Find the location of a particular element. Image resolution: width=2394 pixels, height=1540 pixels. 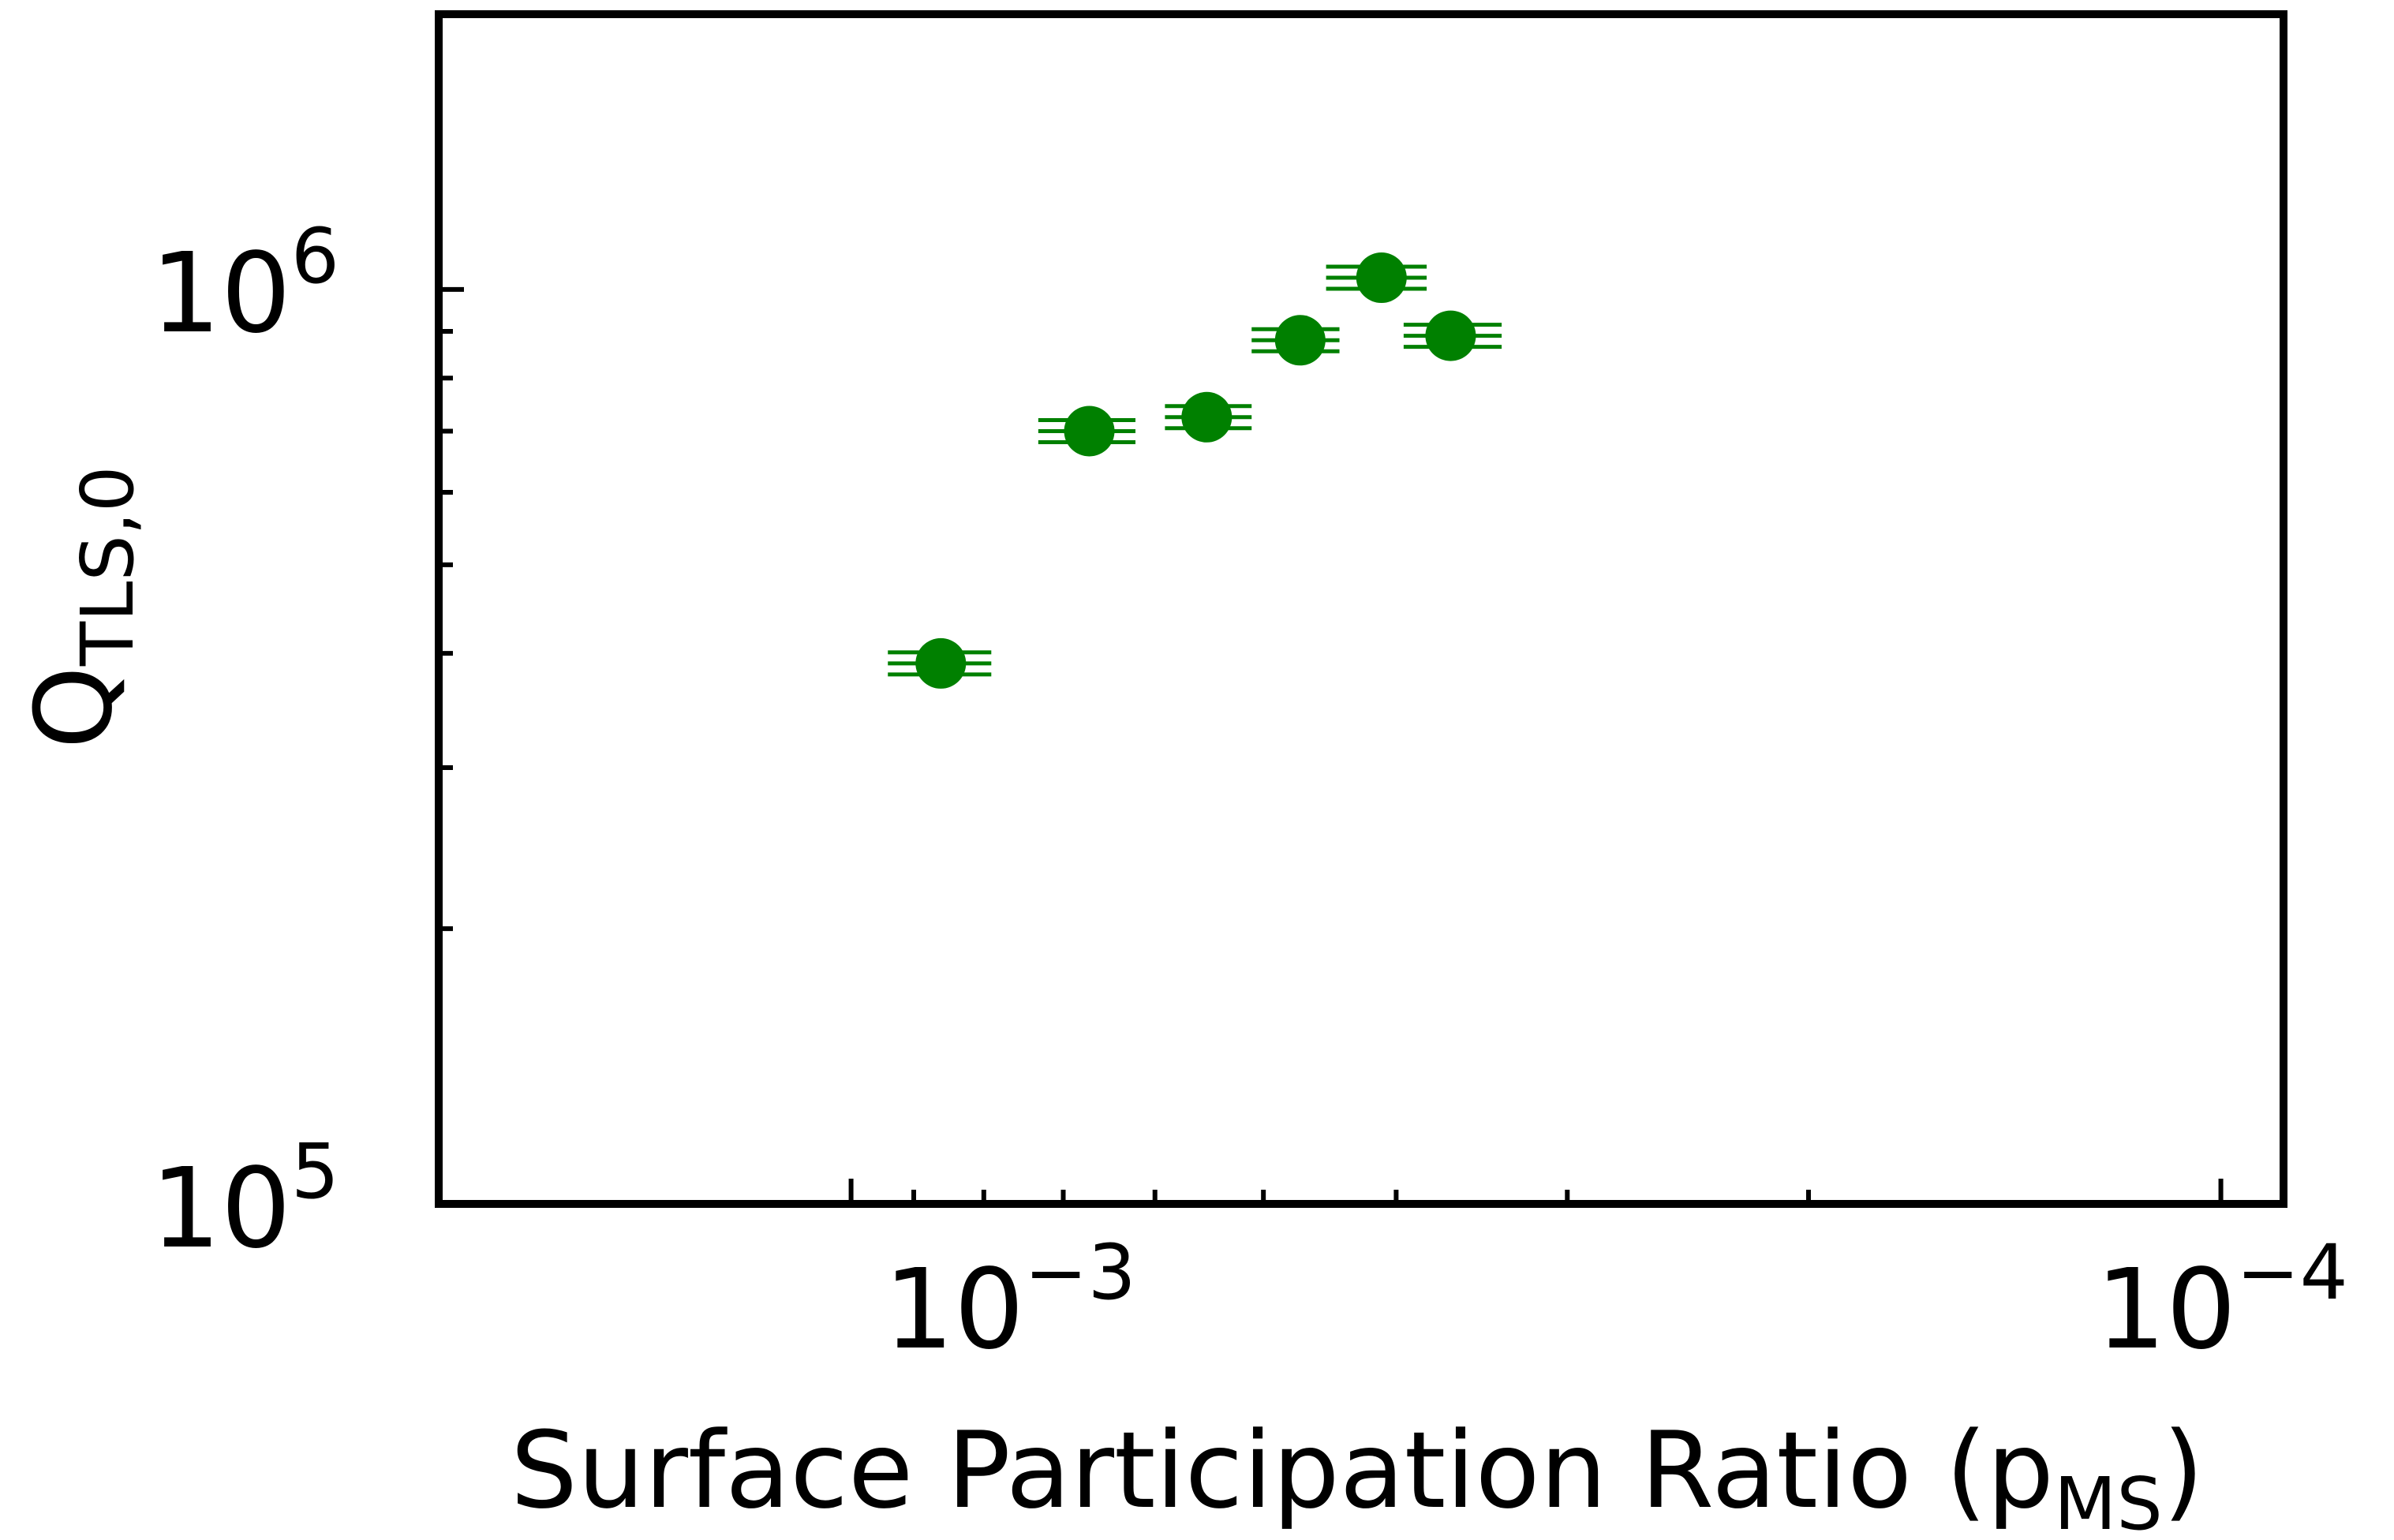

x-tick-label-1e-4: 10⁻⁴ is located at coordinates (2222, 1301).